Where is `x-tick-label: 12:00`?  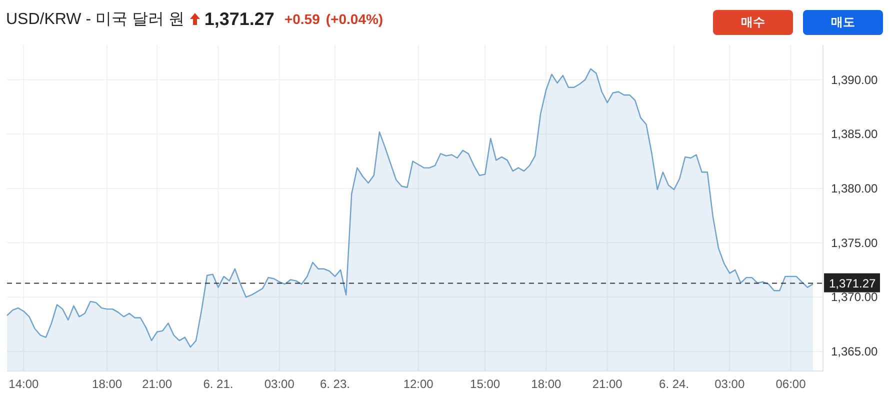 x-tick-label: 12:00 is located at coordinates (418, 384).